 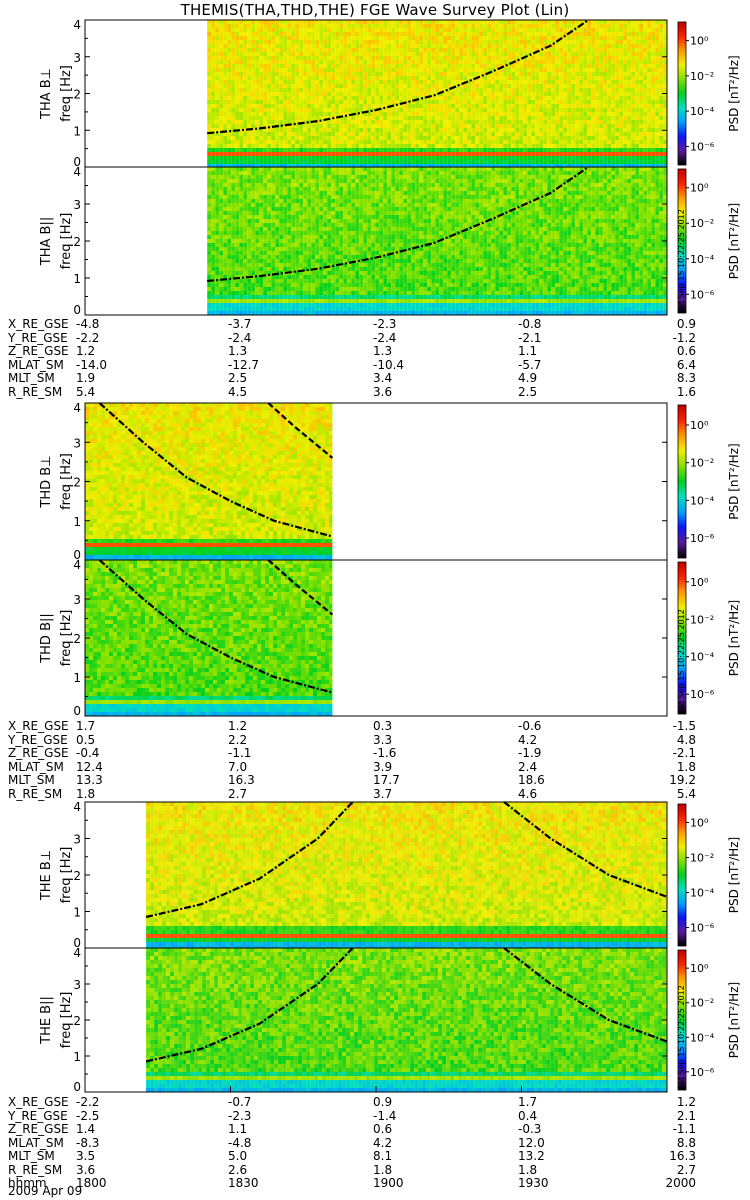 What do you see at coordinates (85, 378) in the screenshot?
I see `orbit-value: 1.9` at bounding box center [85, 378].